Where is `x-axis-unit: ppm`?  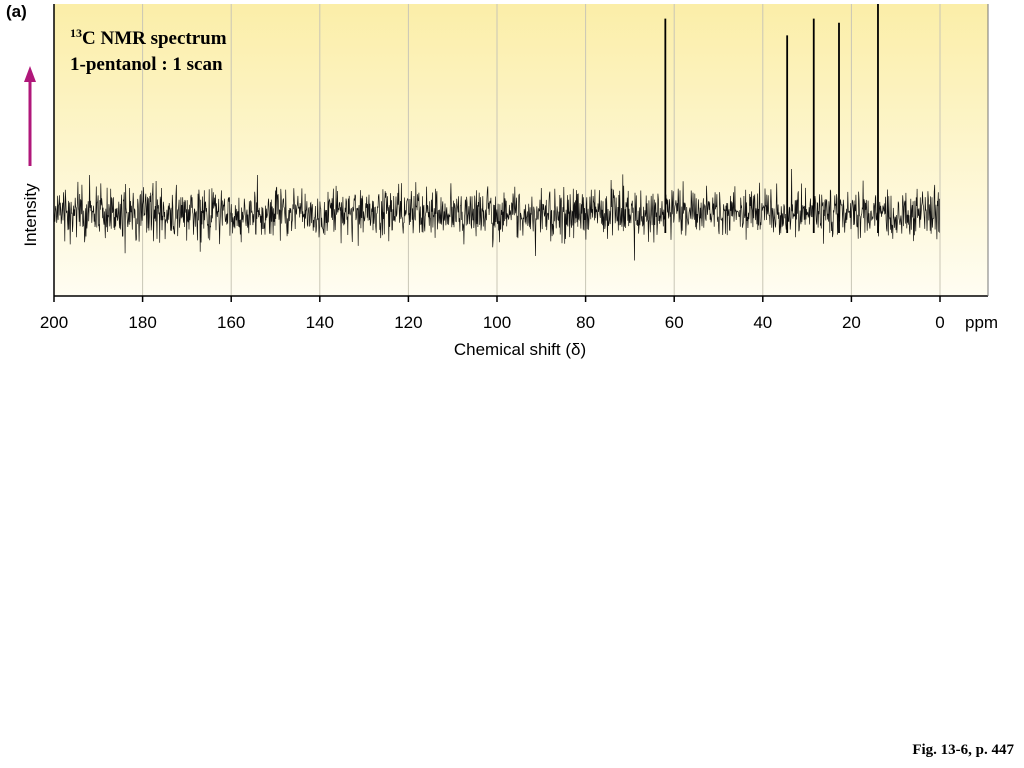
x-axis-unit: ppm is located at coordinates (981, 322).